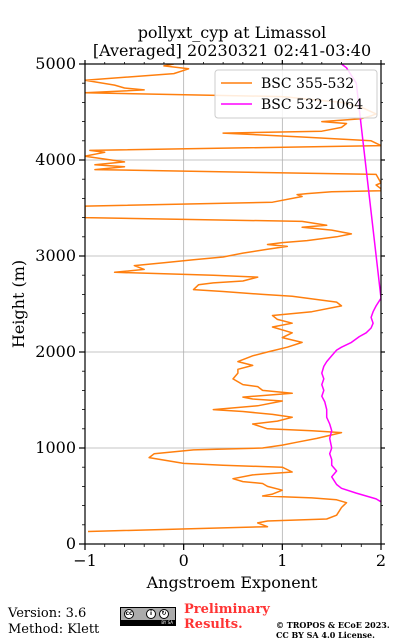 The height and width of the screenshot is (640, 400). Describe the element at coordinates (282, 560) in the screenshot. I see `x-tick-label: 1` at that location.